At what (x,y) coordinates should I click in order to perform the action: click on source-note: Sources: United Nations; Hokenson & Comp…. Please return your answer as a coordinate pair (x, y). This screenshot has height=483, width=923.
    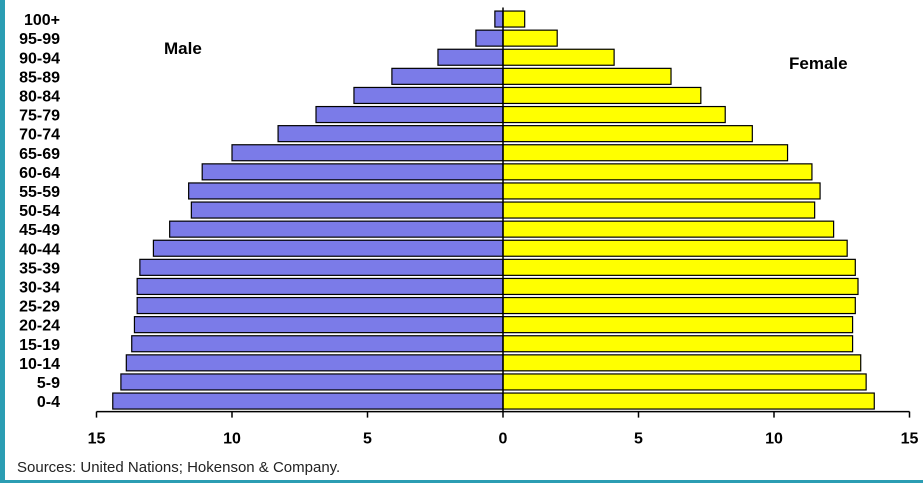
    Looking at the image, I should click on (179, 467).